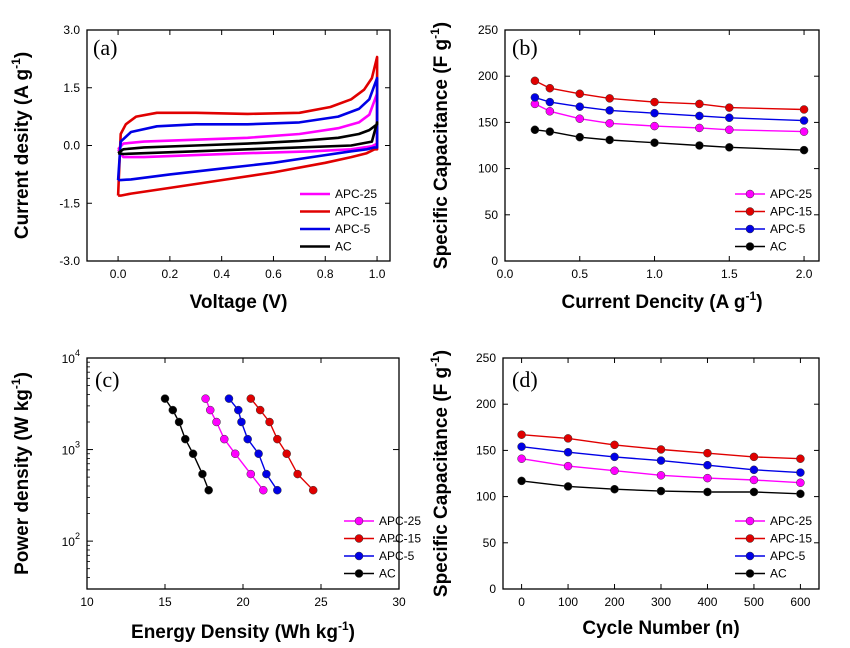  What do you see at coordinates (105, 47) in the screenshot?
I see `panel-label: (a)` at bounding box center [105, 47].